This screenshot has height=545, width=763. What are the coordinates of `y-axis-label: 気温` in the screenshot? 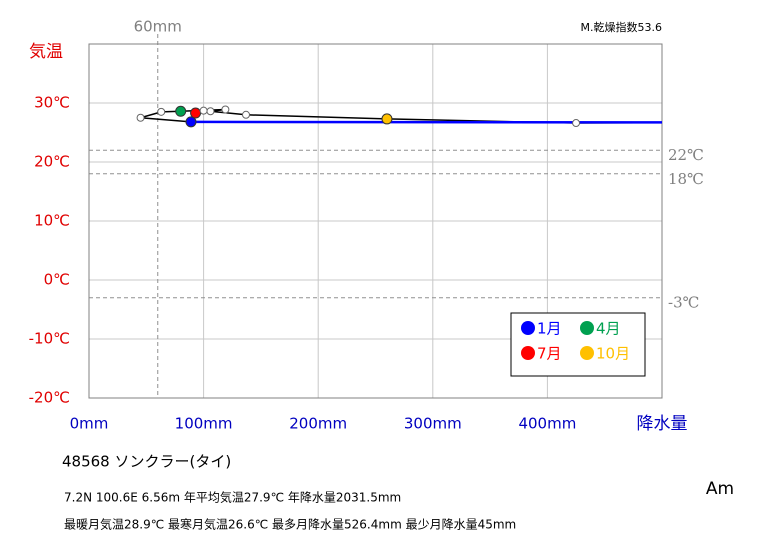 It's located at (46, 52).